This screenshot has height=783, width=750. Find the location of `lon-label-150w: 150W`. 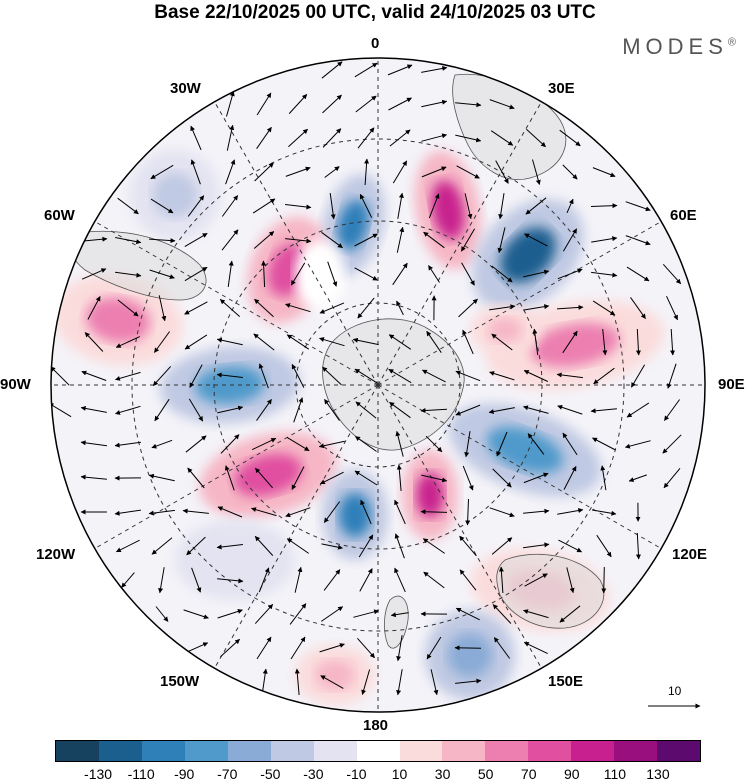

lon-label-150w: 150W is located at coordinates (180, 681).